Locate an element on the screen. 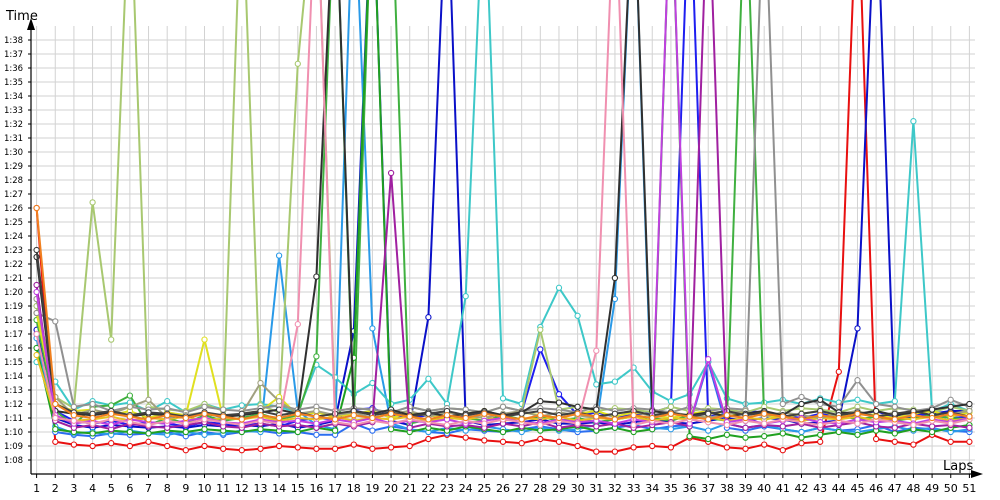 The image size is (1000, 500). x-tick-label: 48 is located at coordinates (913, 488).